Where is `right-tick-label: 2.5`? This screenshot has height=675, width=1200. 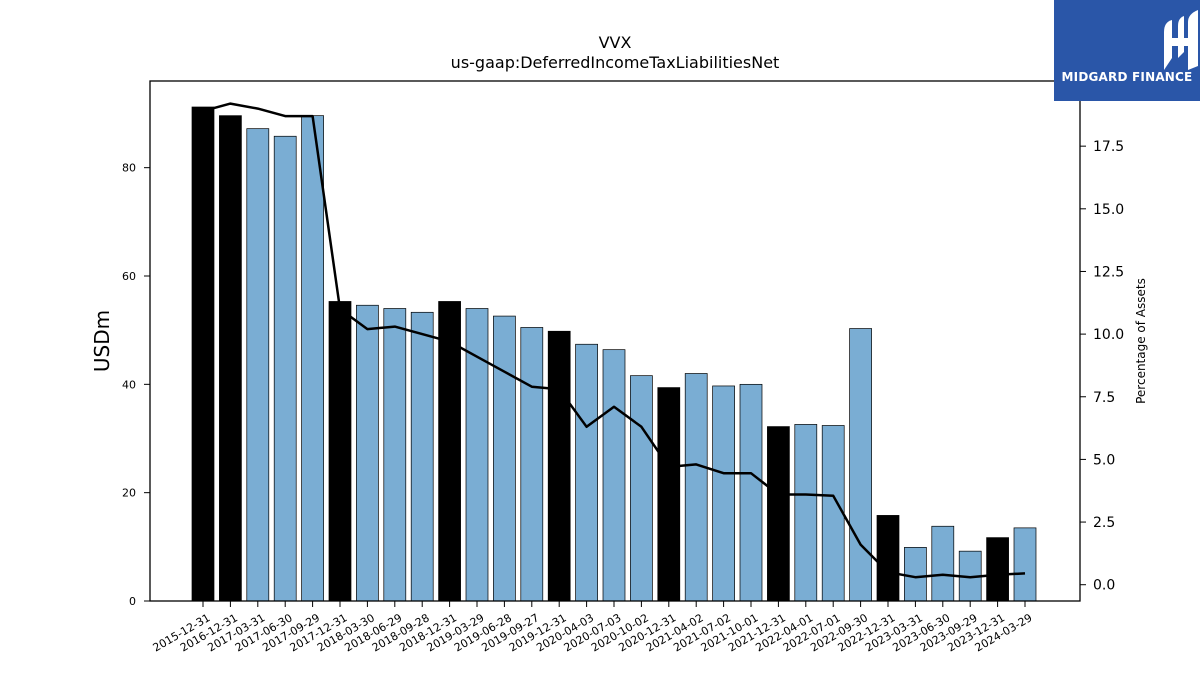 right-tick-label: 2.5 is located at coordinates (1104, 523).